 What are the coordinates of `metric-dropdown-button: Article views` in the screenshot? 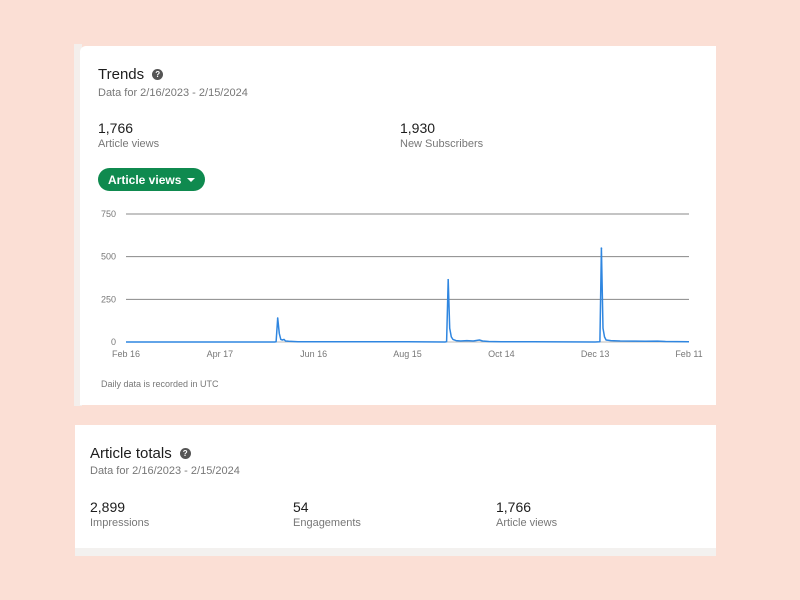 It's located at (152, 179).